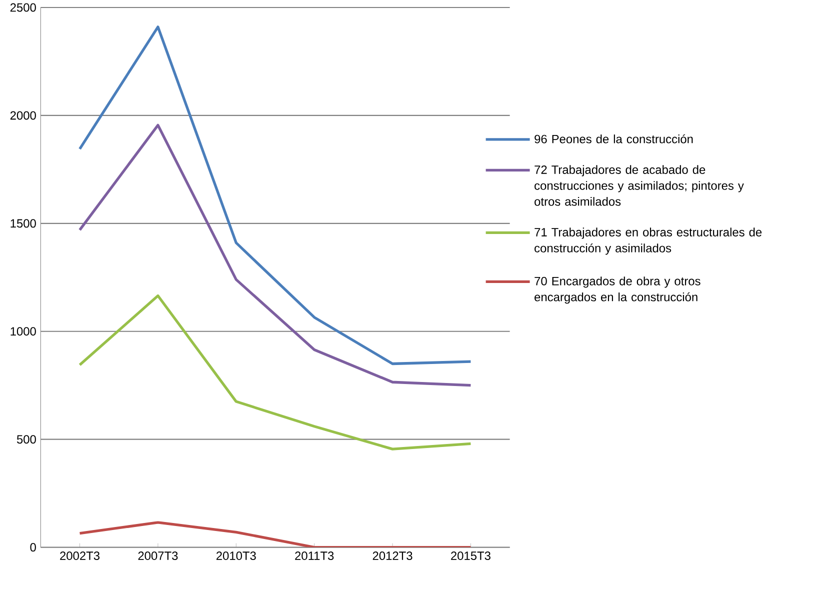 Image resolution: width=837 pixels, height=608 pixels. I want to click on y-tick-label: 0, so click(33, 547).